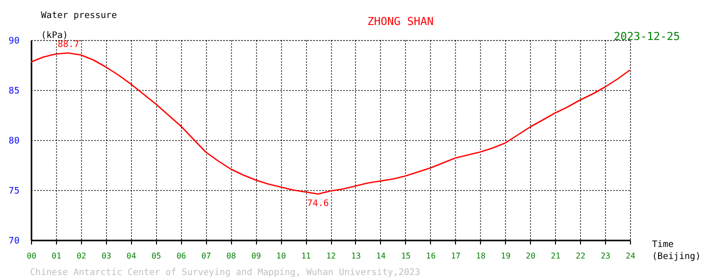 The image size is (710, 278). What do you see at coordinates (225, 273) in the screenshot?
I see `text: Chinese Antarctic Center of Surveying and Mapping, Wuhan University,2023` at bounding box center [225, 273].